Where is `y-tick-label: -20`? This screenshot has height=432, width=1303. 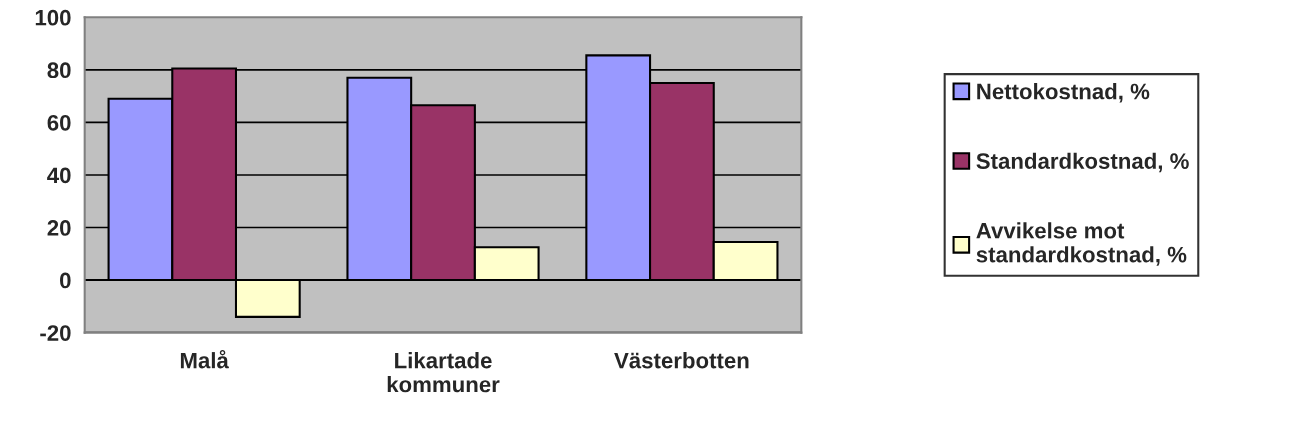
y-tick-label: -20 is located at coordinates (55, 333).